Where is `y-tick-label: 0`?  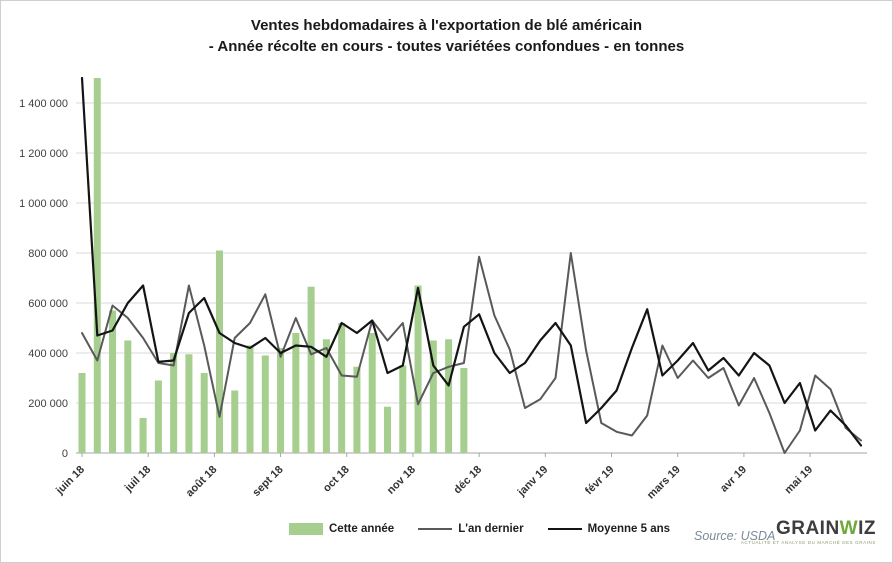
y-tick-label: 0 is located at coordinates (65, 454).